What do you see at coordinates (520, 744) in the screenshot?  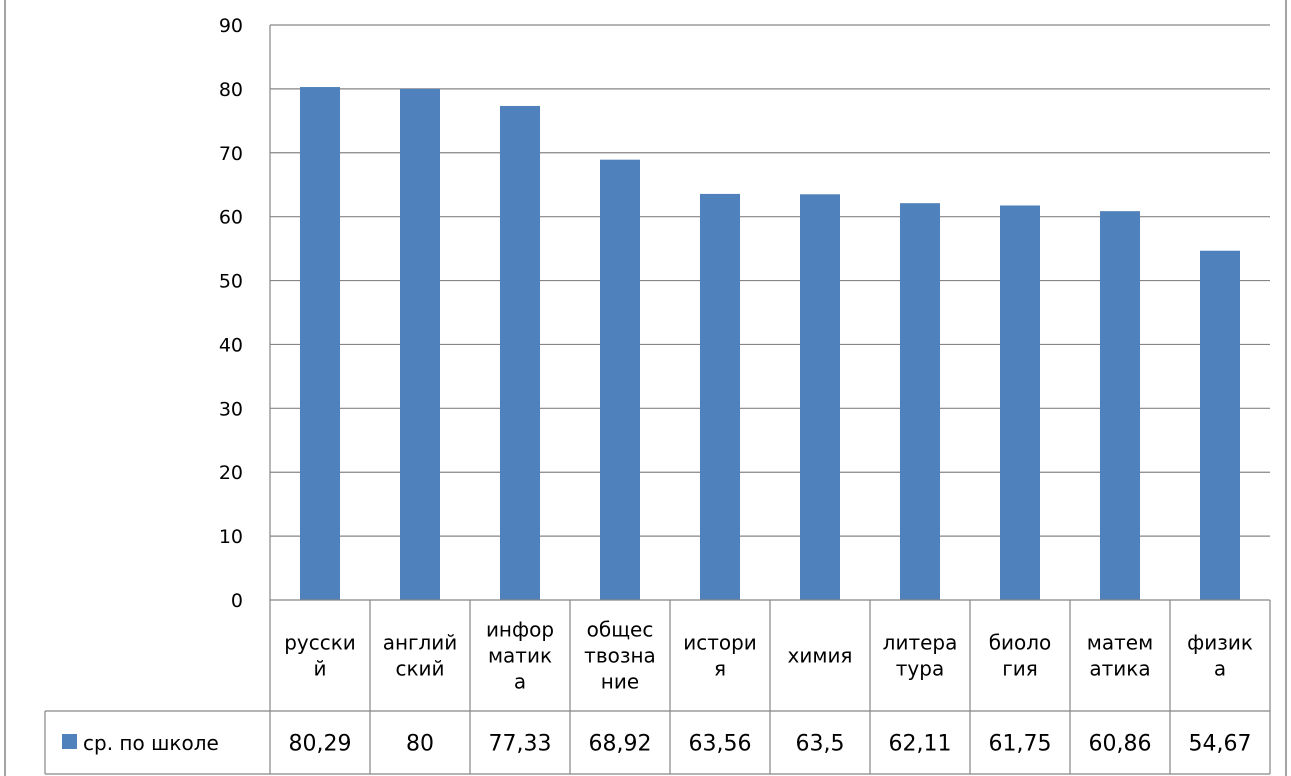 I see `data-label: 77,33` at bounding box center [520, 744].